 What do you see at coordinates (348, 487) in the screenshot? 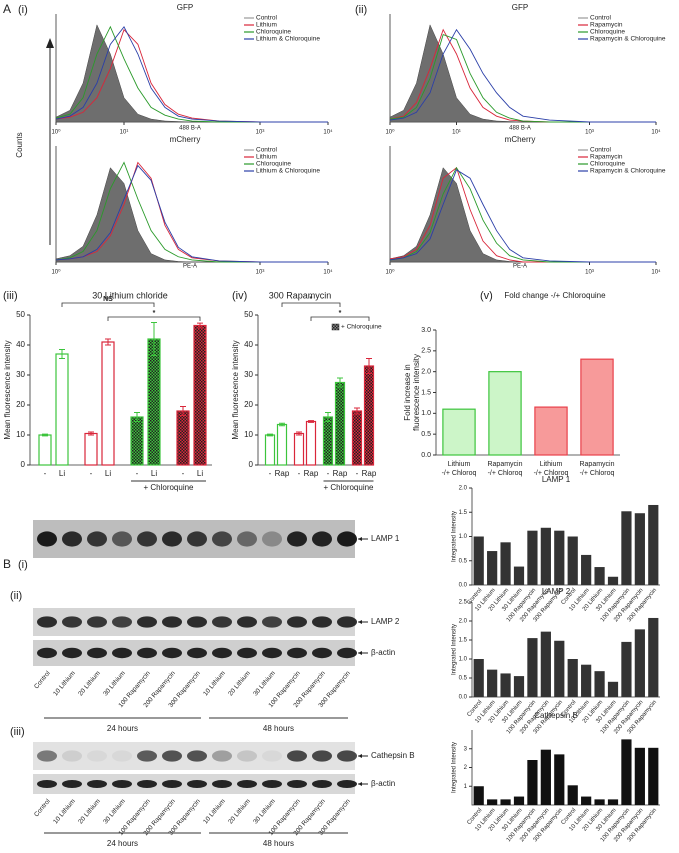
I see `group-label: + Chloroquine` at bounding box center [348, 487].